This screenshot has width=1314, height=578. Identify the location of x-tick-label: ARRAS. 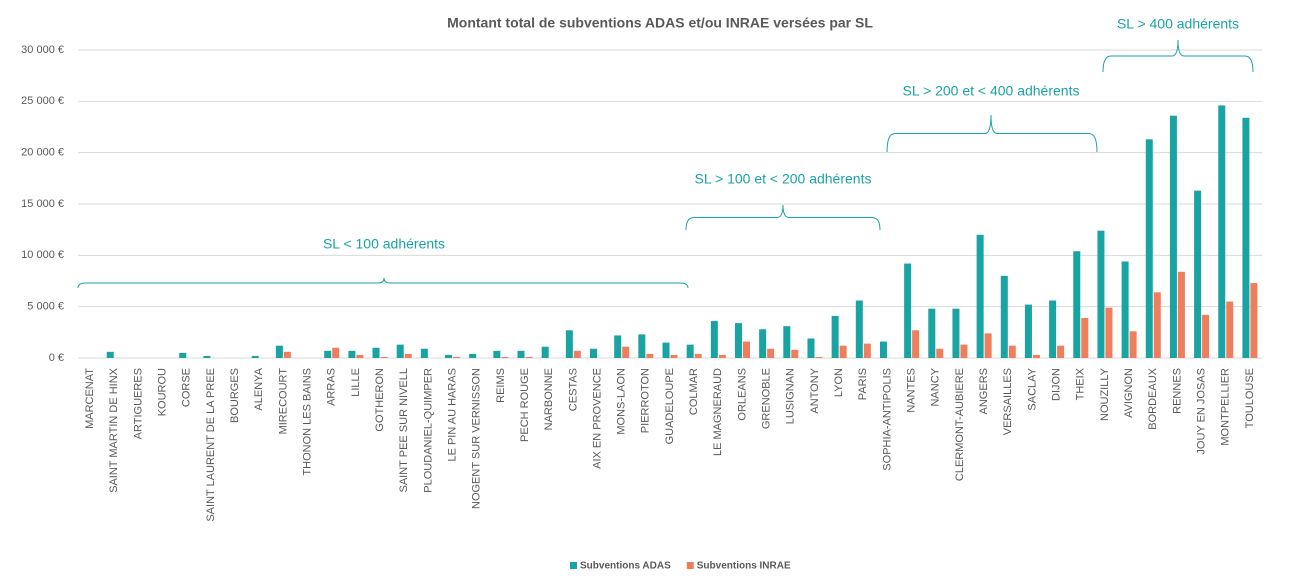
(332, 387).